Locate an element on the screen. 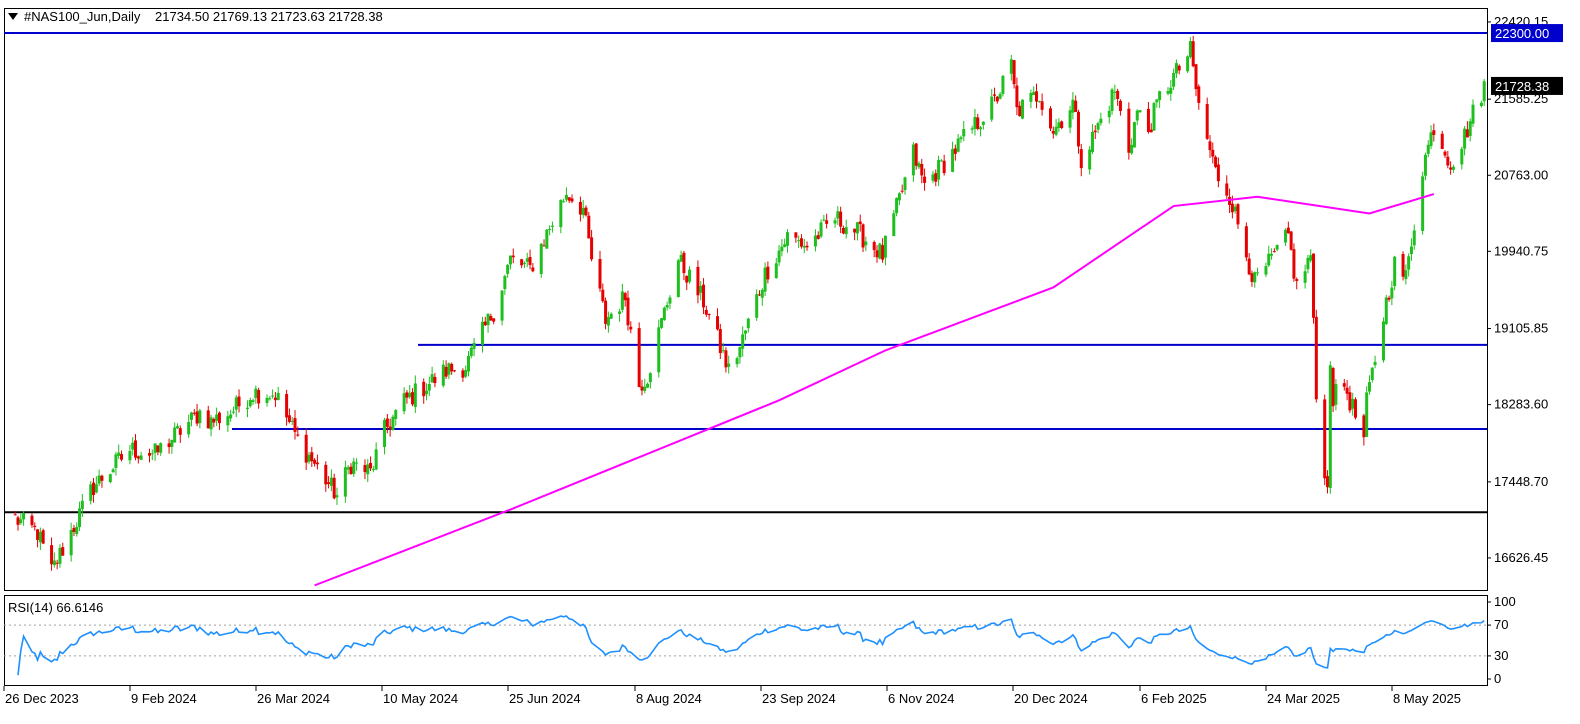  rsi-panel-frame is located at coordinates (746, 640).